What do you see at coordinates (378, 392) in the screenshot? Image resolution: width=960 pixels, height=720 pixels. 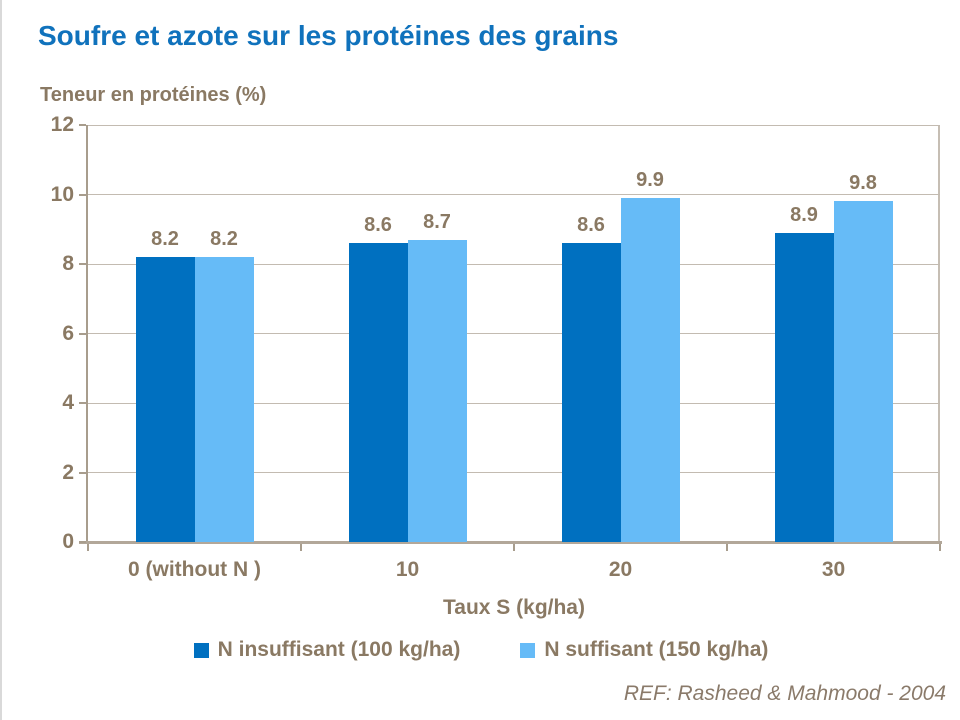 I see `bar-series1-cat2` at bounding box center [378, 392].